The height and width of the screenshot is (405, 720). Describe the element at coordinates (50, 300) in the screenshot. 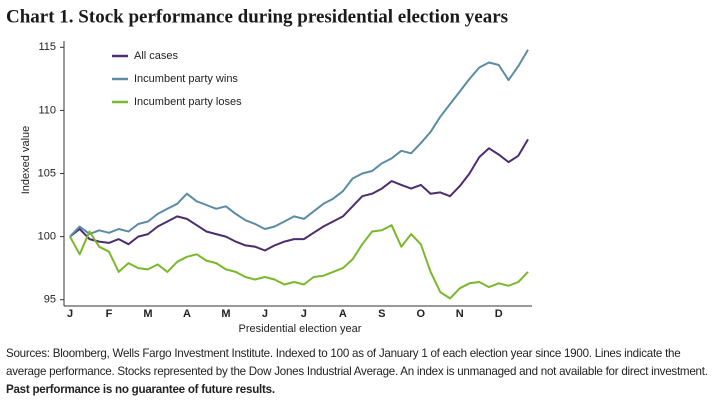

I see `y-tick-label: 95` at that location.